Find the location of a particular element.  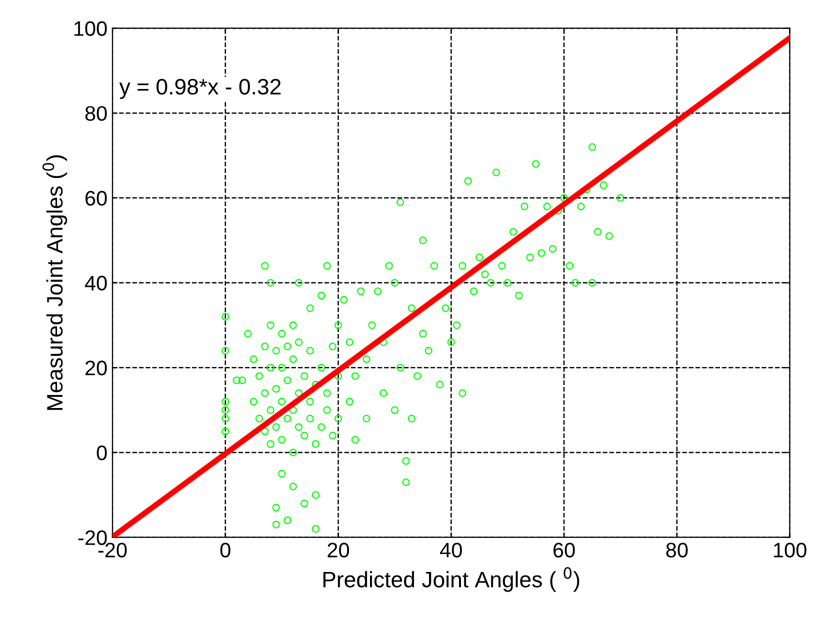

y-tick-label: 100 is located at coordinates (90, 28).